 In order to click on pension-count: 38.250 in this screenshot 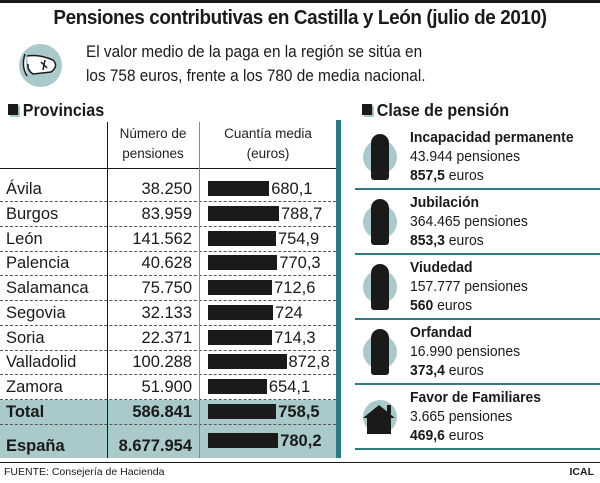, I will do `click(166, 189)`.